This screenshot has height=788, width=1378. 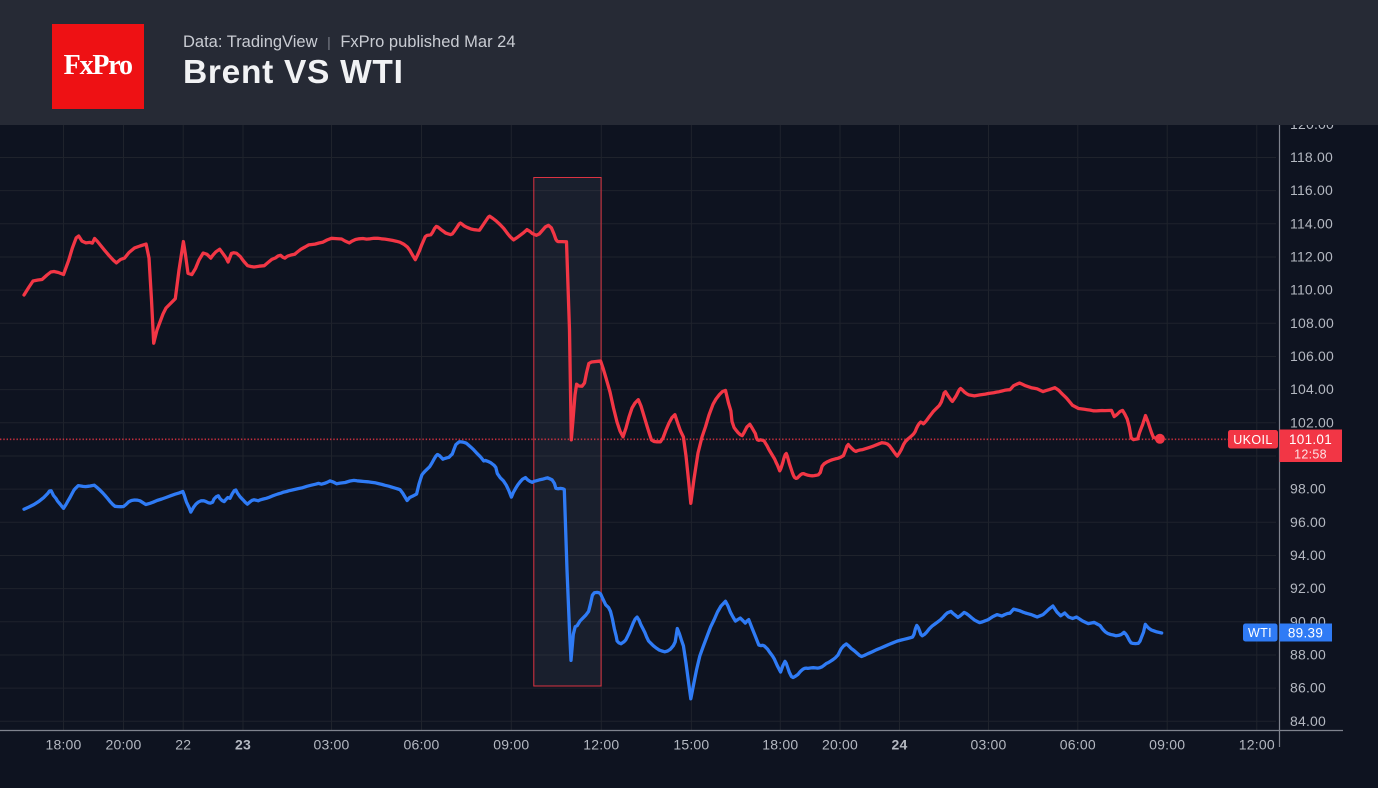 I want to click on svg-text: 12:58, so click(x=1310, y=455).